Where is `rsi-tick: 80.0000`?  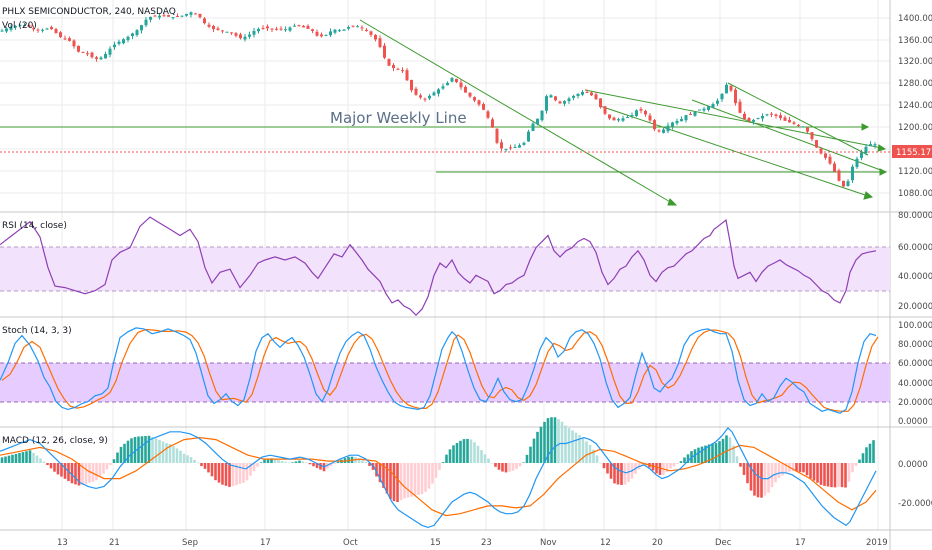 rsi-tick: 80.0000 is located at coordinates (915, 216).